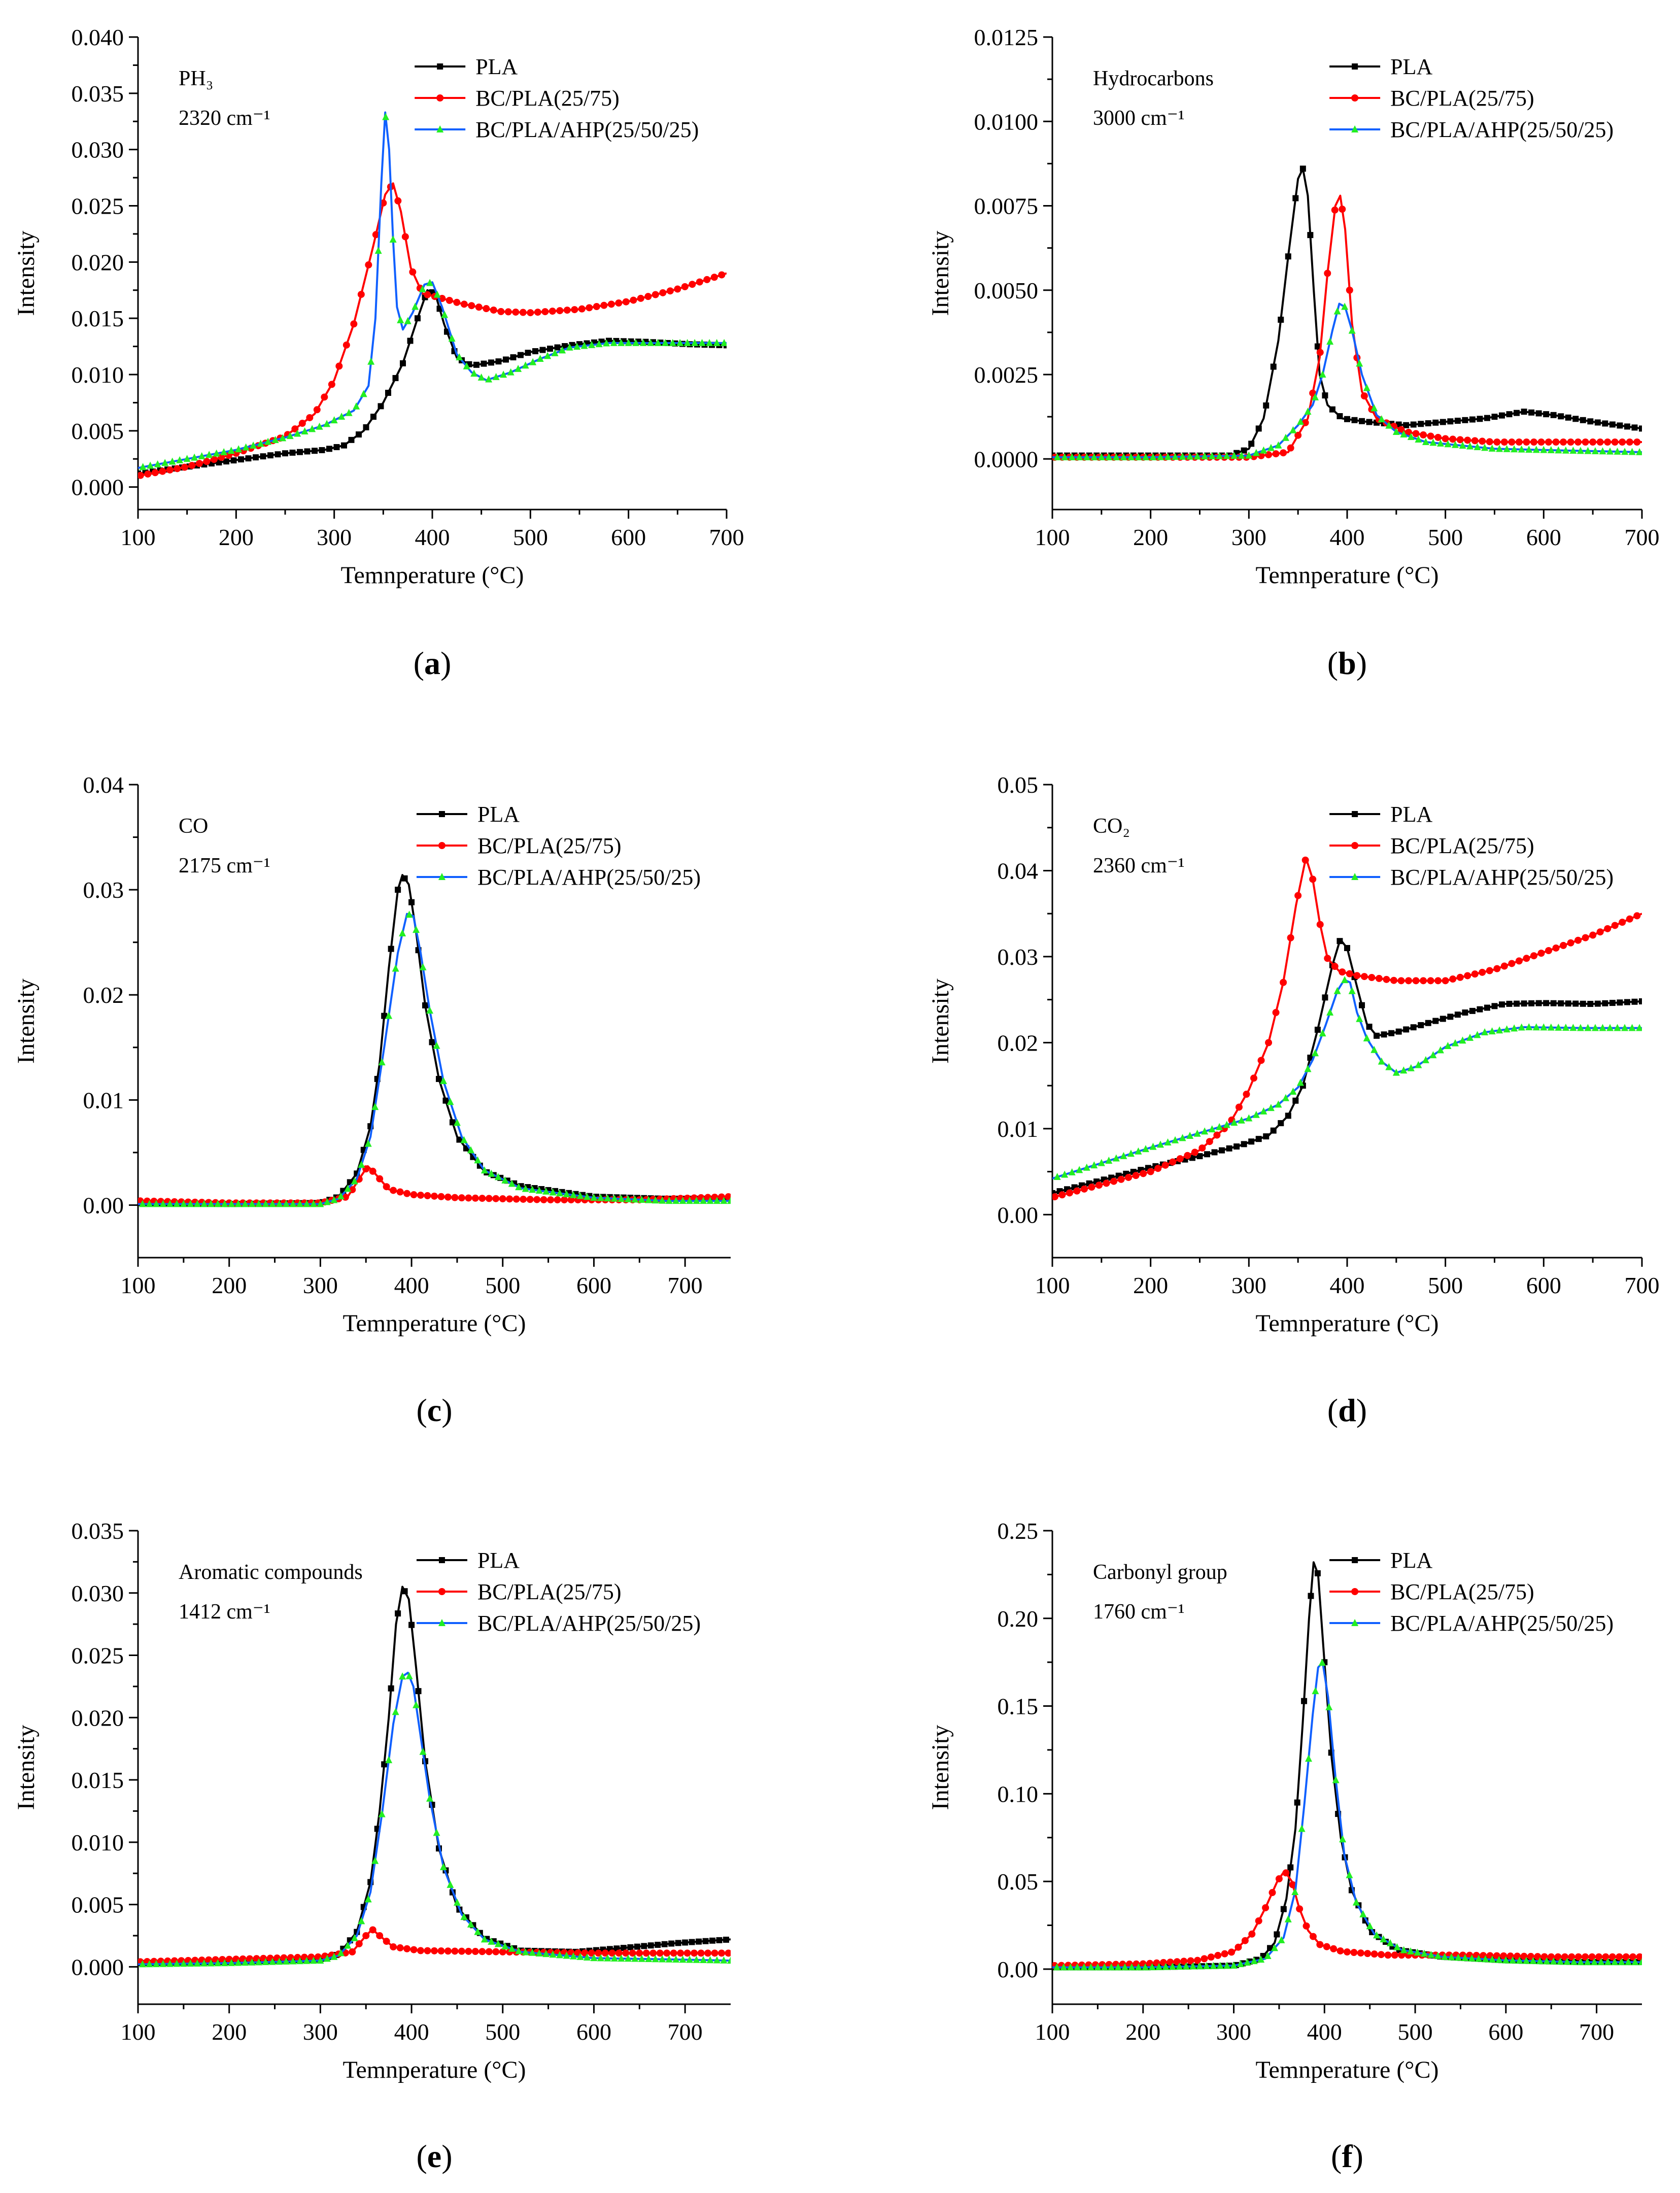  I want to click on annotation-wavenumber: 2320 cm⁻¹, so click(224, 118).